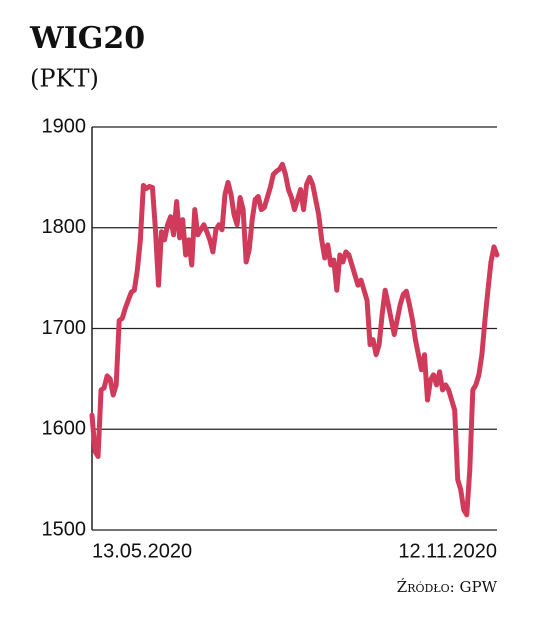 The width and height of the screenshot is (536, 629). What do you see at coordinates (87, 38) in the screenshot?
I see `chart-title: WIG20` at bounding box center [87, 38].